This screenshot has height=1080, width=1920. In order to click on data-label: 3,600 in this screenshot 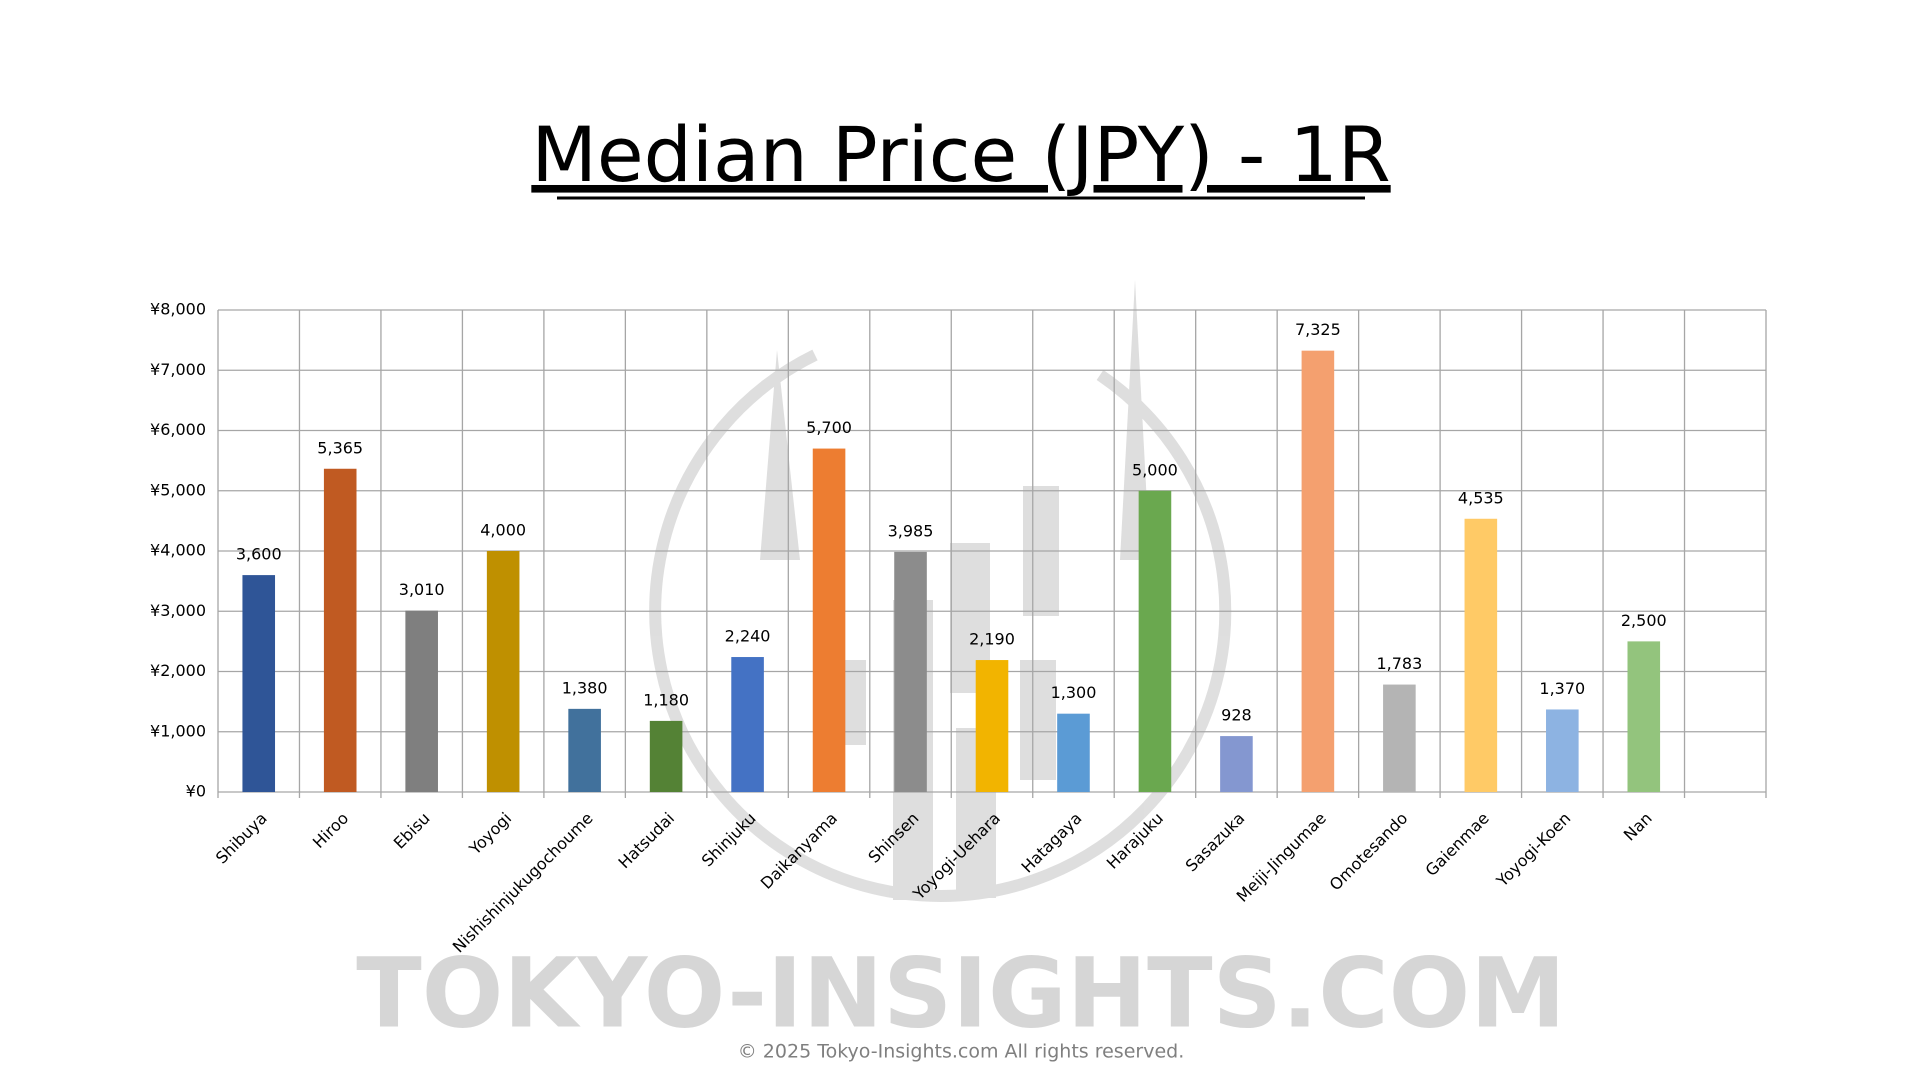, I will do `click(259, 554)`.